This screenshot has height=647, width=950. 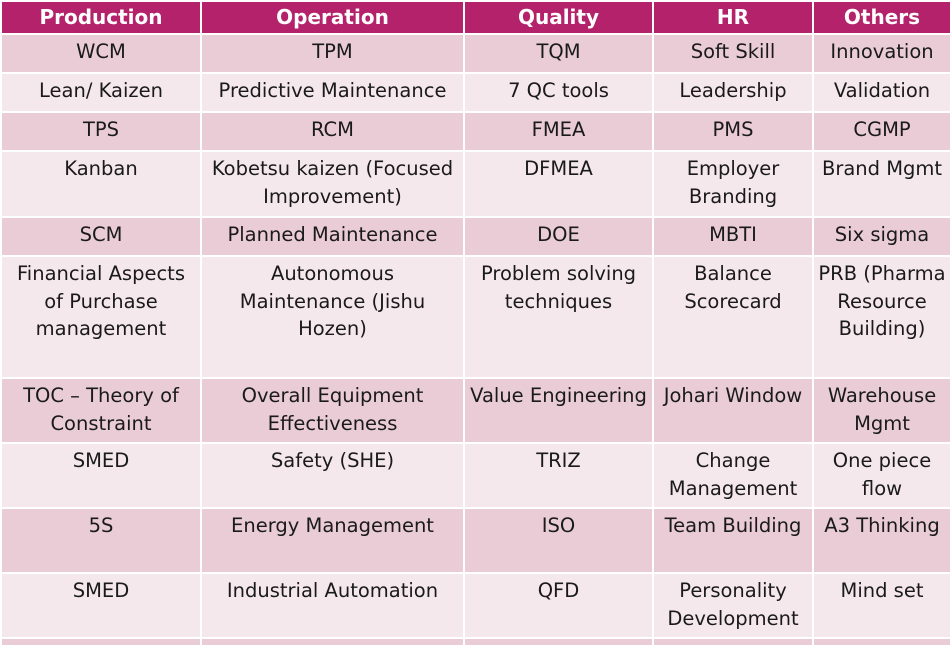 I want to click on table-cell: ISO, so click(x=558, y=540).